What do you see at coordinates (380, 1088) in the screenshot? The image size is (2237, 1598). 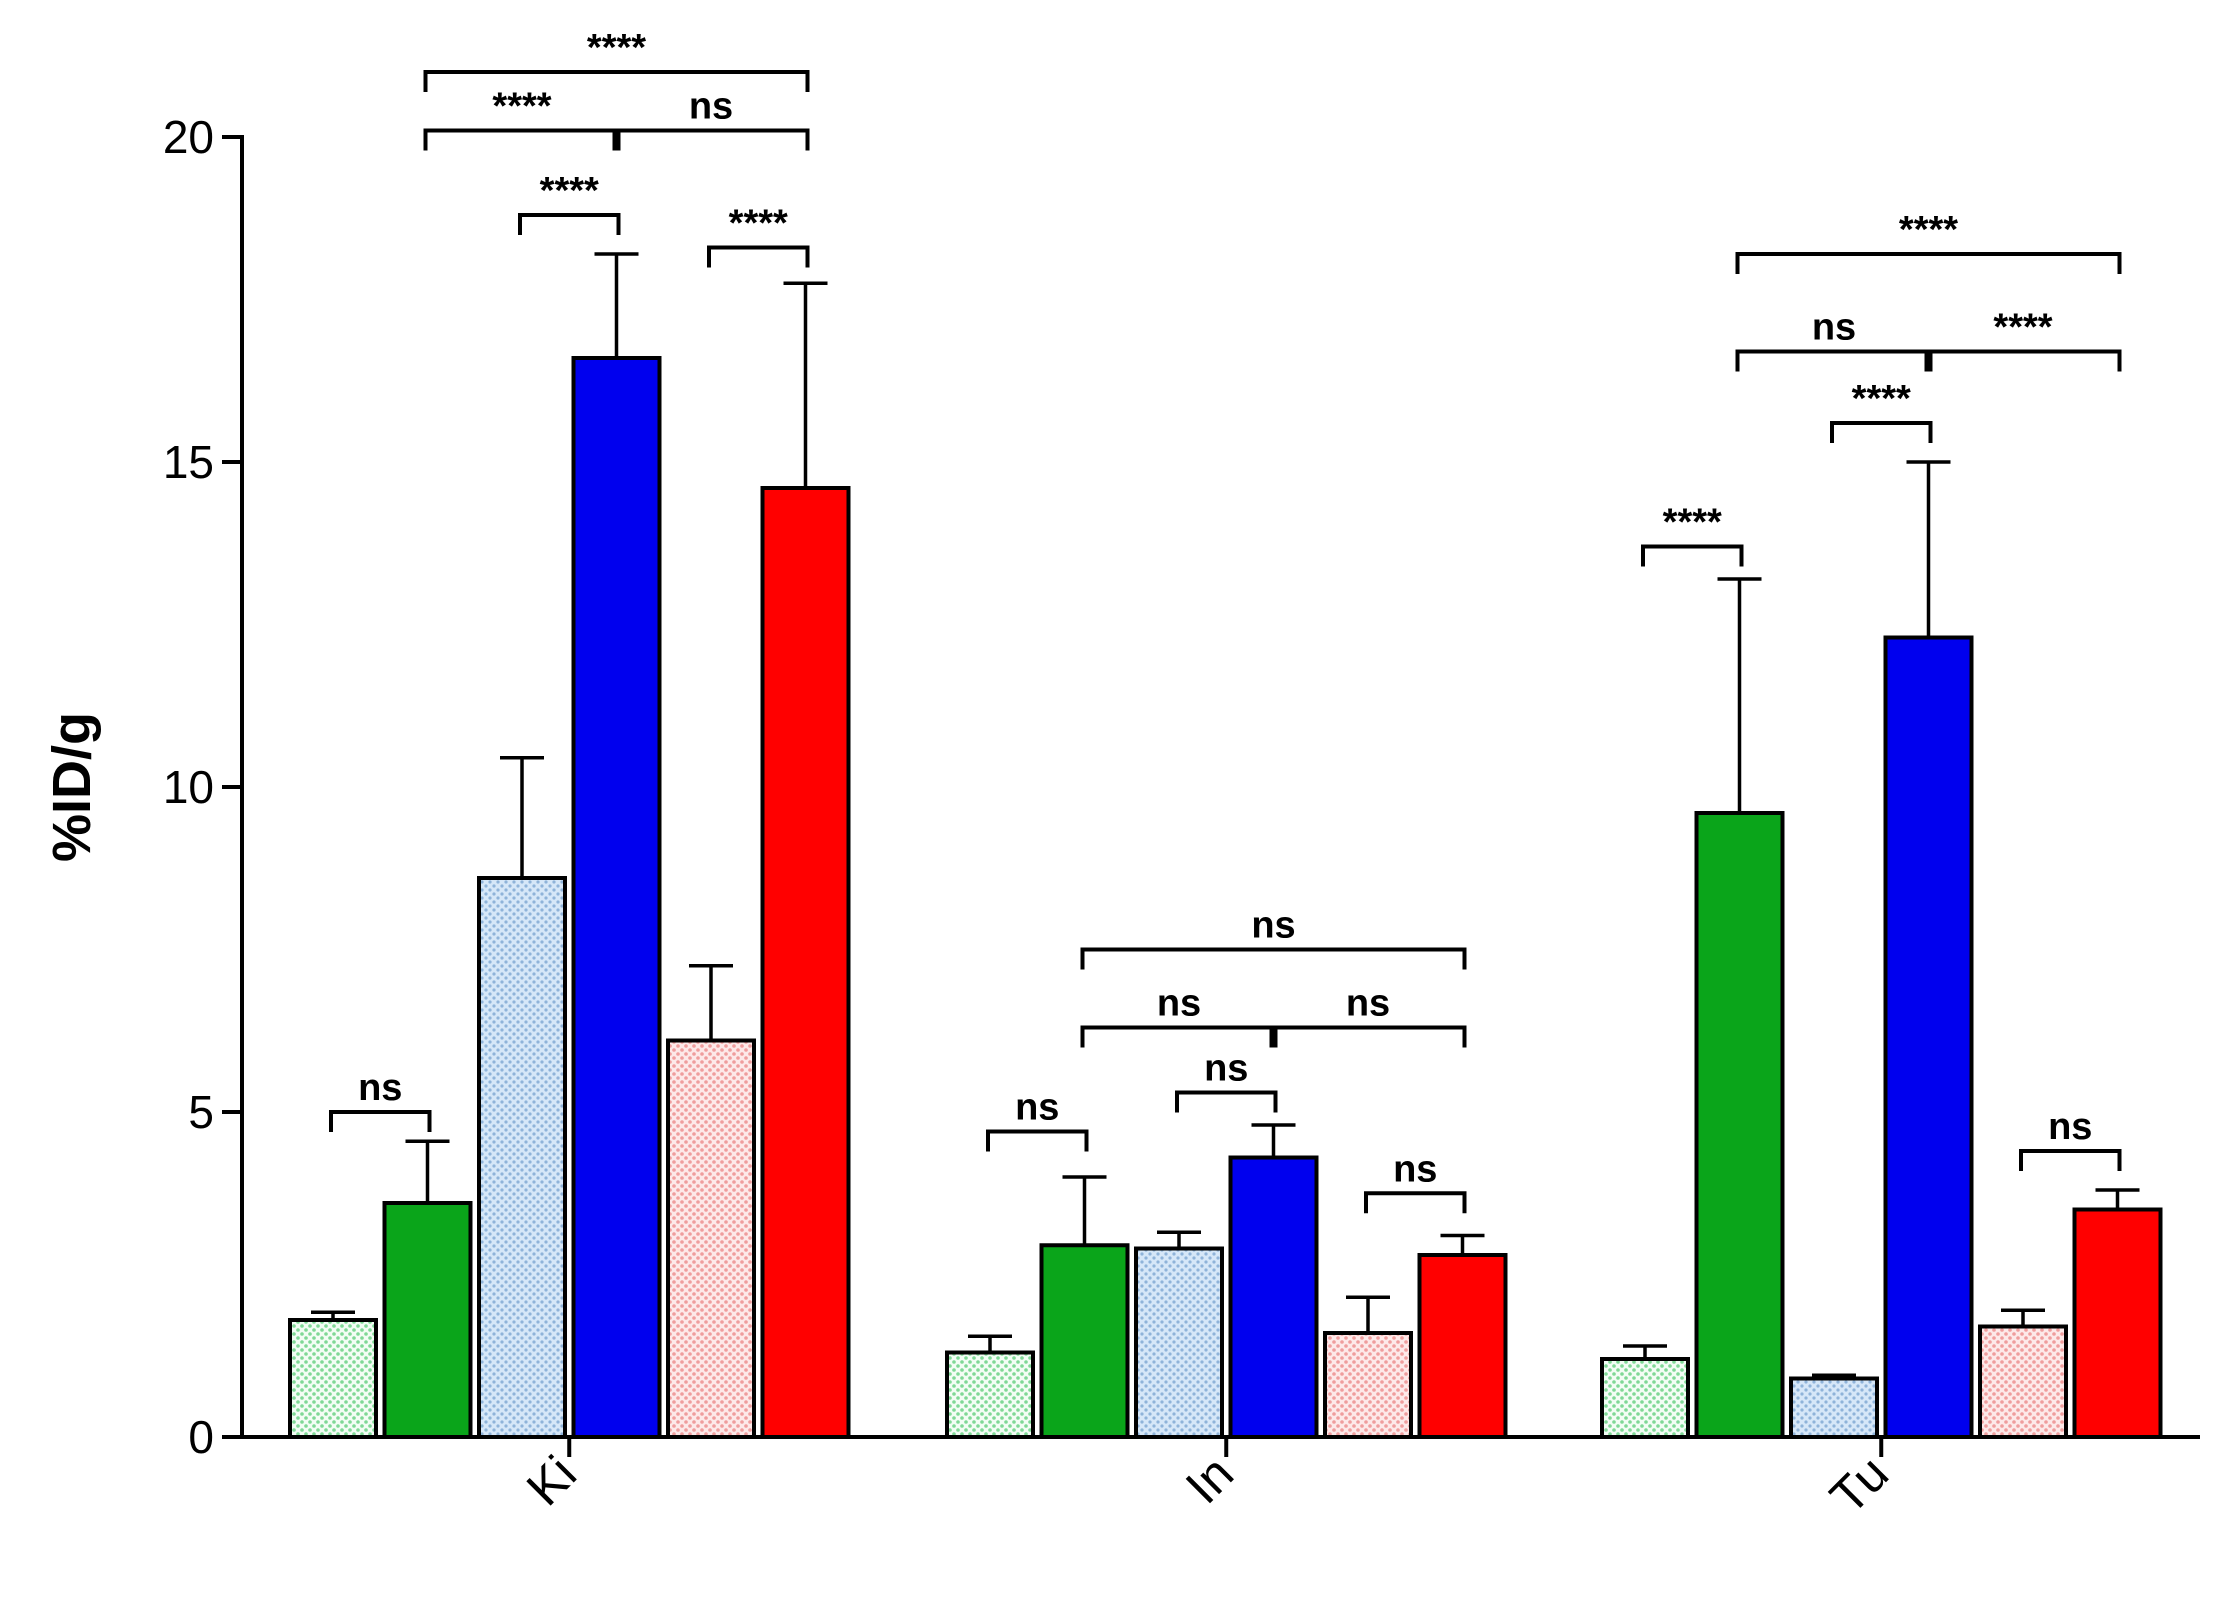 I see `sig-label-ki-0-1: ns` at bounding box center [380, 1088].